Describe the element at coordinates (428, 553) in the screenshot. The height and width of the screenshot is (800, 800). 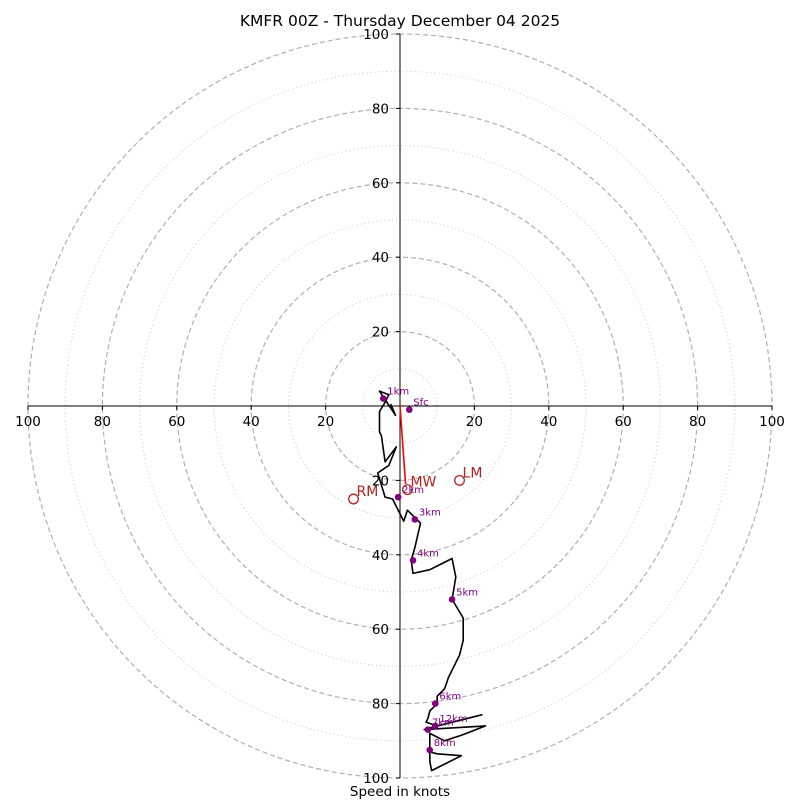
I see `height-marker-label: 4km` at that location.